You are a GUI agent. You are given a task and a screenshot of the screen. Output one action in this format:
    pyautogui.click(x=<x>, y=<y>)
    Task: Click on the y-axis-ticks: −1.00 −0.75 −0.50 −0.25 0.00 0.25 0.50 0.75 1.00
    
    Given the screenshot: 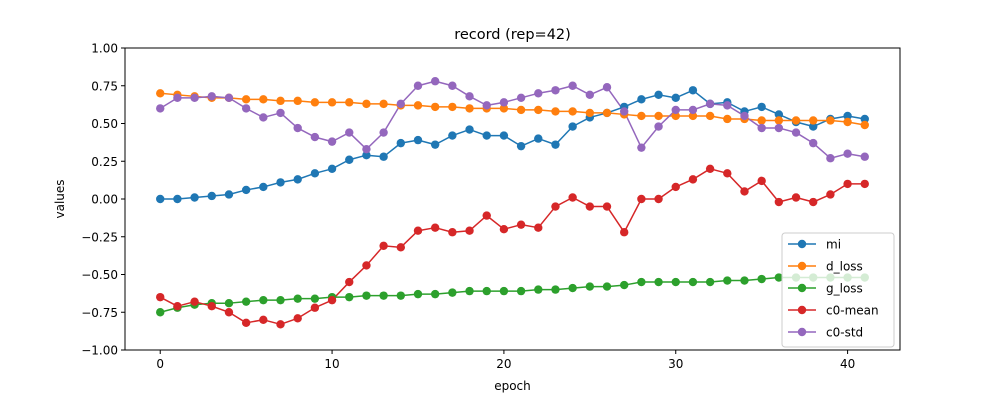 What is the action you would take?
    pyautogui.click(x=103, y=200)
    